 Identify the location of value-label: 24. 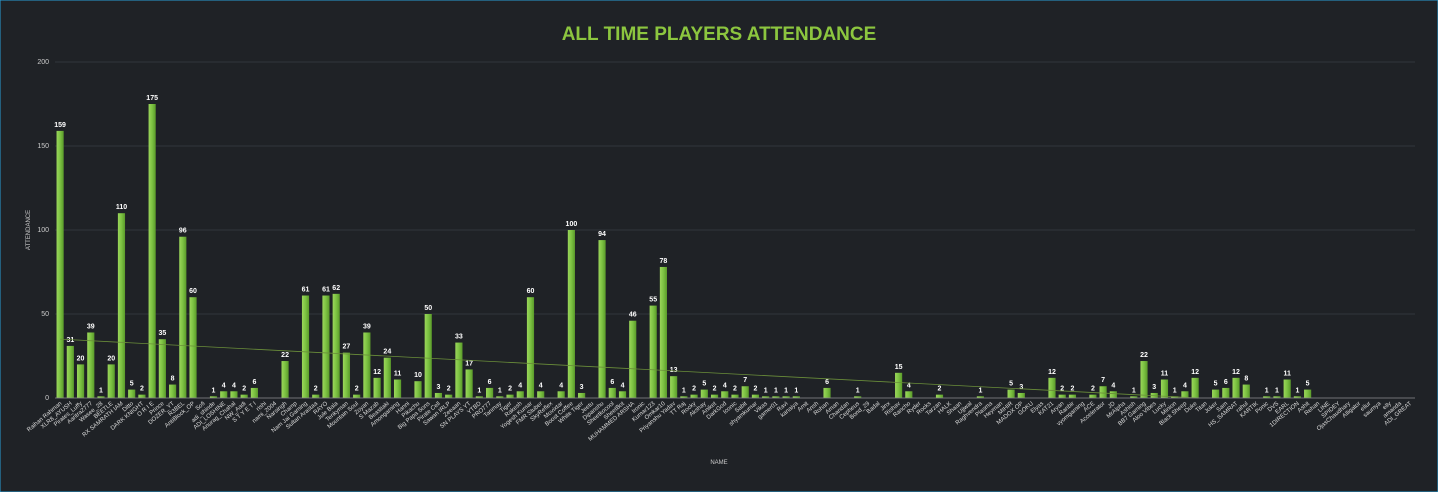
(387, 352).